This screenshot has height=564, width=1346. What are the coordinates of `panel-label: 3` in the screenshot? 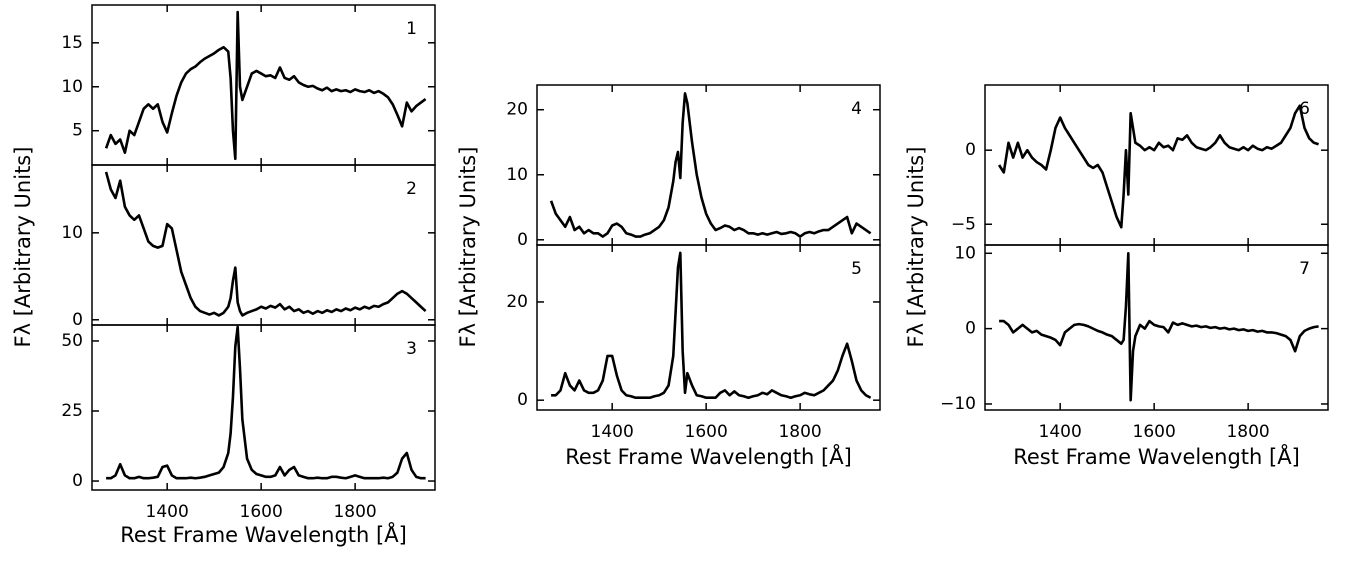 It's located at (411, 349).